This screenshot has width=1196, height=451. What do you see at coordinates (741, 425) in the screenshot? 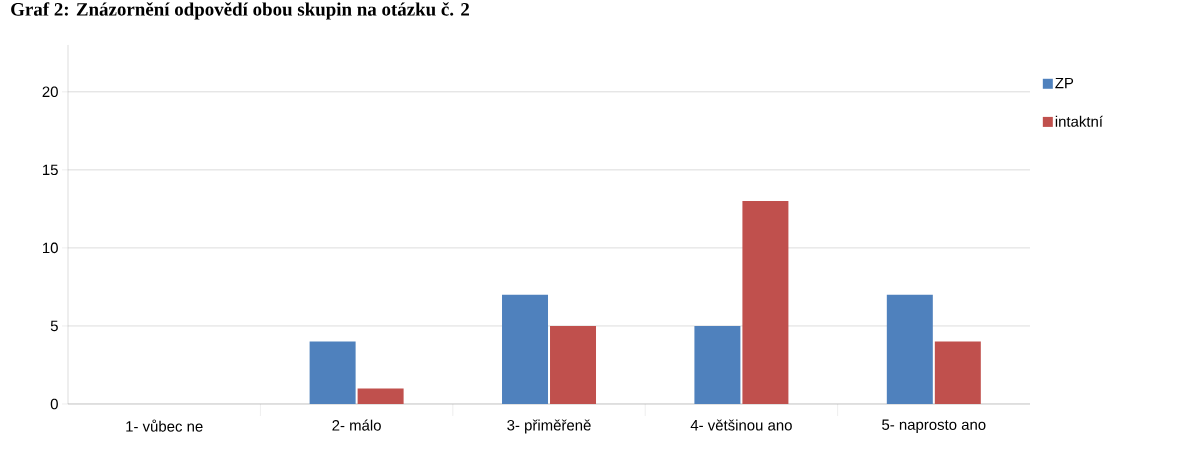
I see `x-tick-label: 4- většinou ano` at bounding box center [741, 425].